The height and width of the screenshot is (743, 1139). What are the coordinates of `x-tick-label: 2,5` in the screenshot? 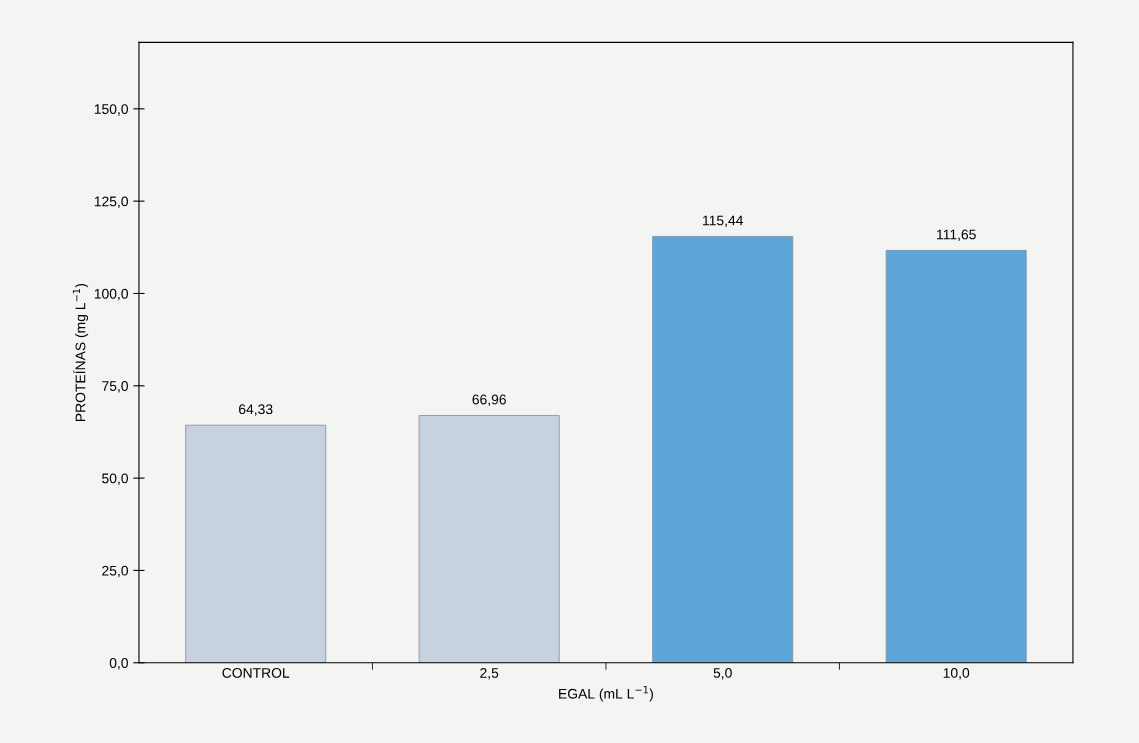 It's located at (489, 673).